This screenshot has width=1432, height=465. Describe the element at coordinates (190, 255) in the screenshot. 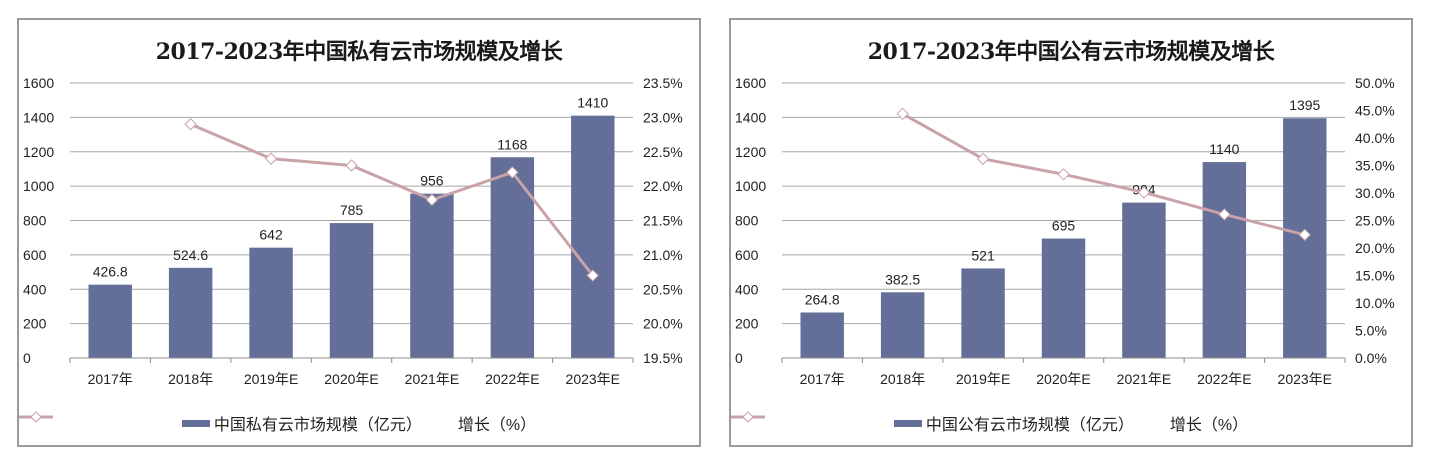

I see `bar-value-label: 524.6` at that location.